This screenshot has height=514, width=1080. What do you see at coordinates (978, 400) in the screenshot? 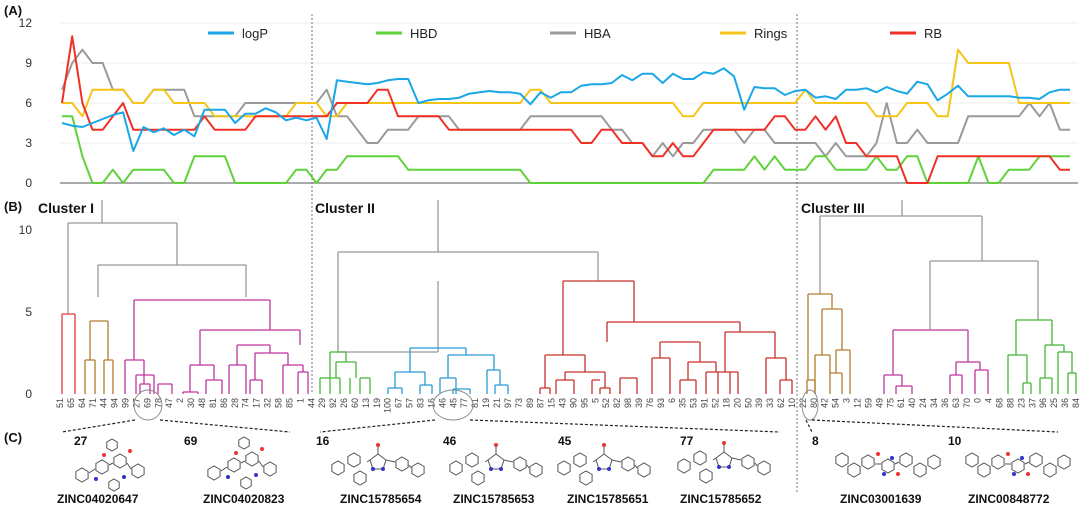
I see `leaf-label: 0` at bounding box center [978, 400].